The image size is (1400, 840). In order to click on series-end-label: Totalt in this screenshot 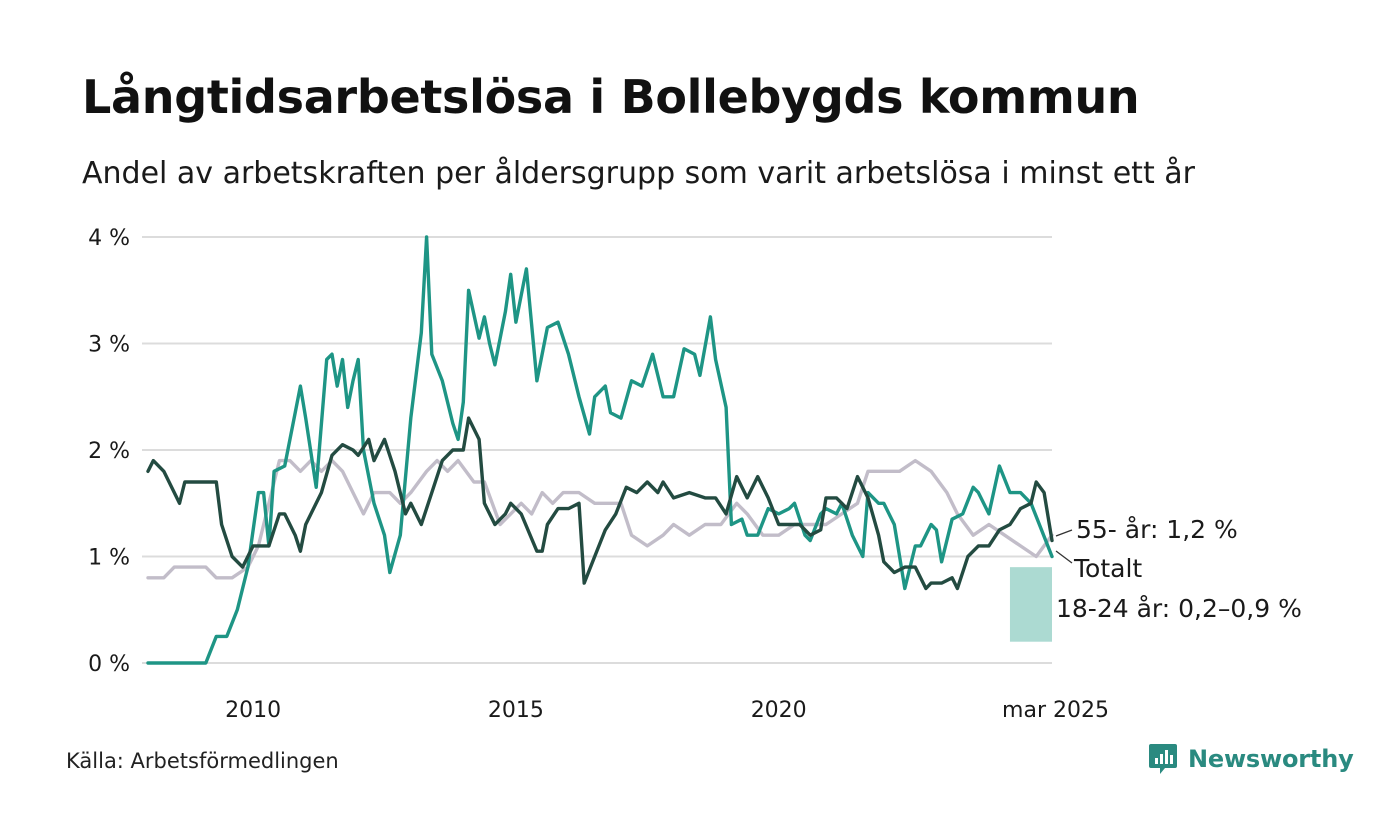, I will do `click(1107, 568)`.